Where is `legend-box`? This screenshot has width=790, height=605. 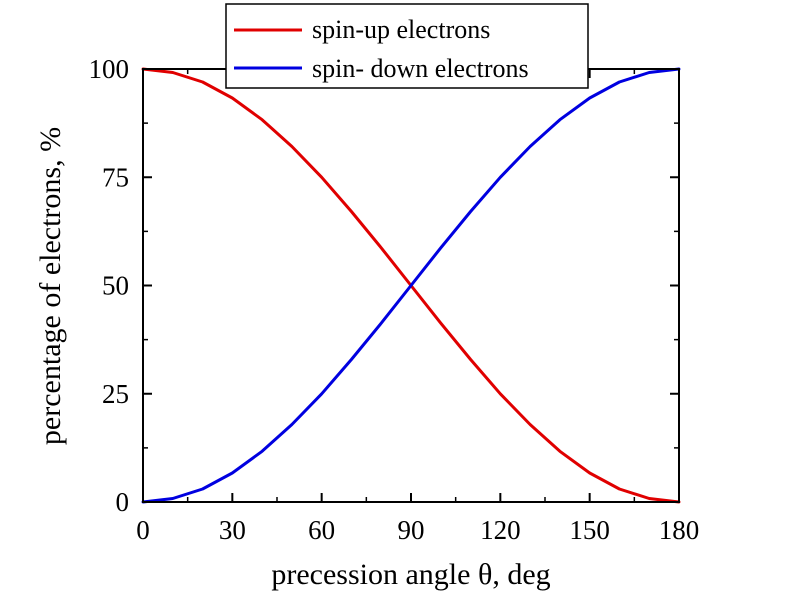
legend-box is located at coordinates (407, 46).